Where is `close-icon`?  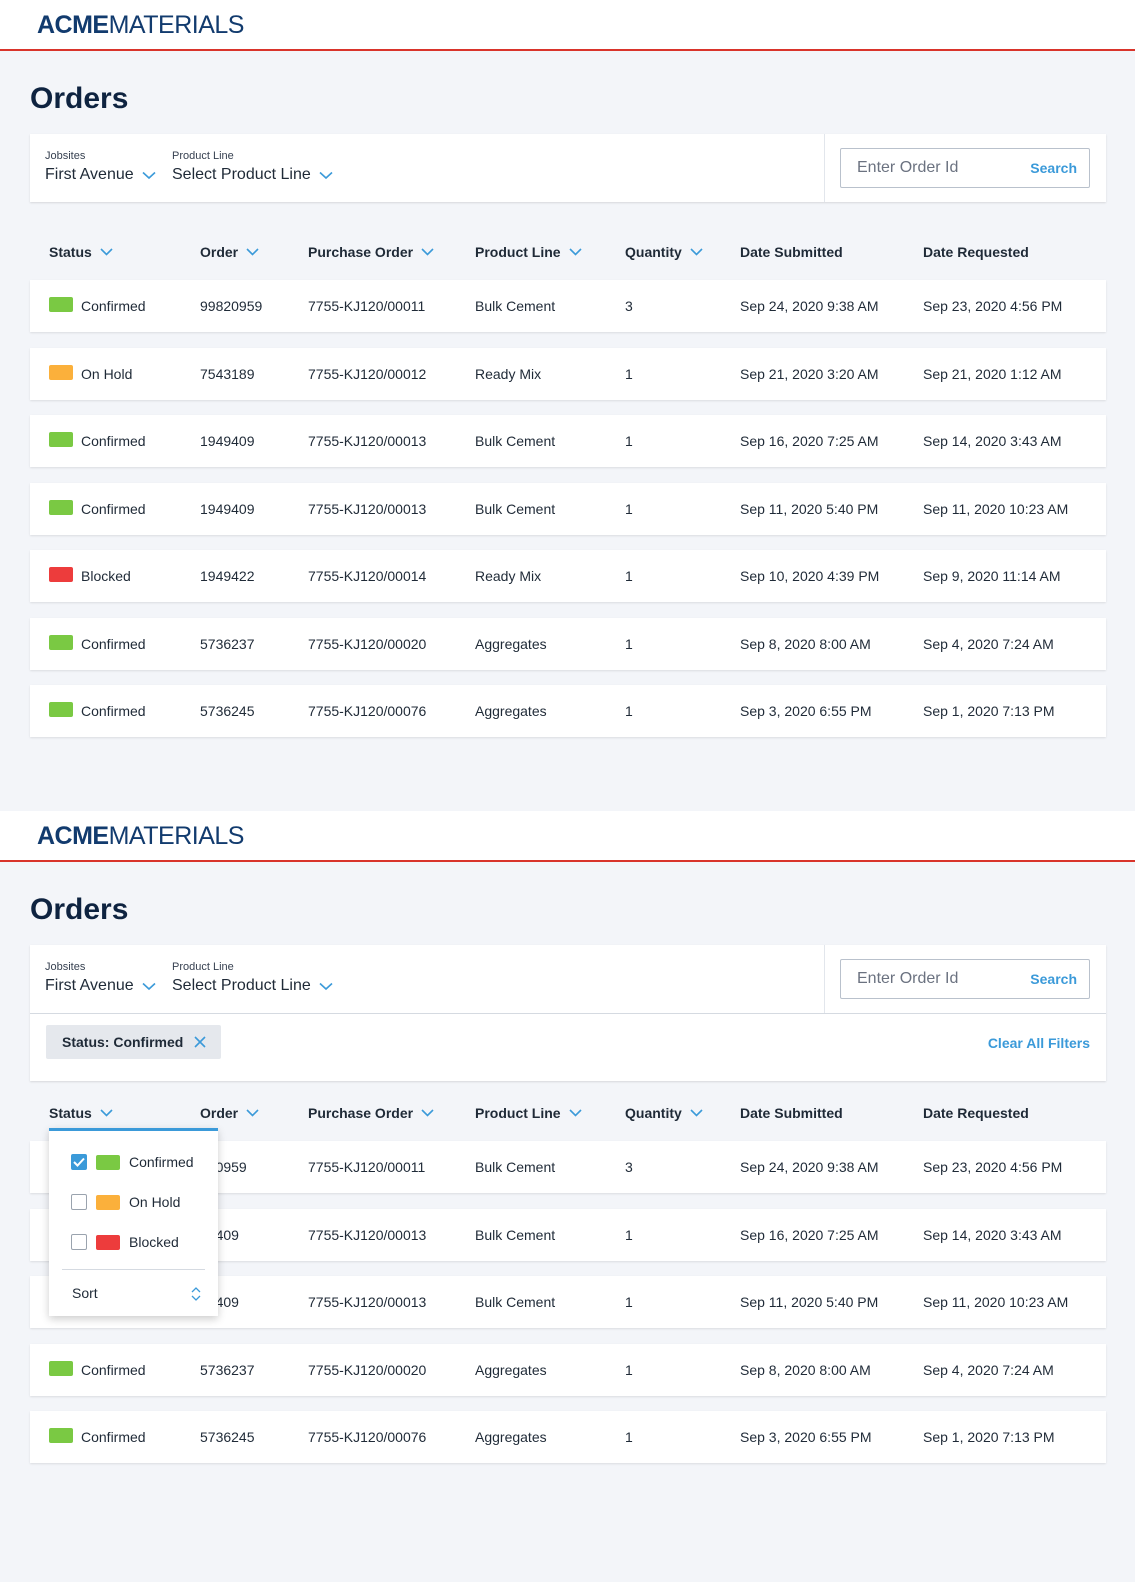 close-icon is located at coordinates (200, 1042).